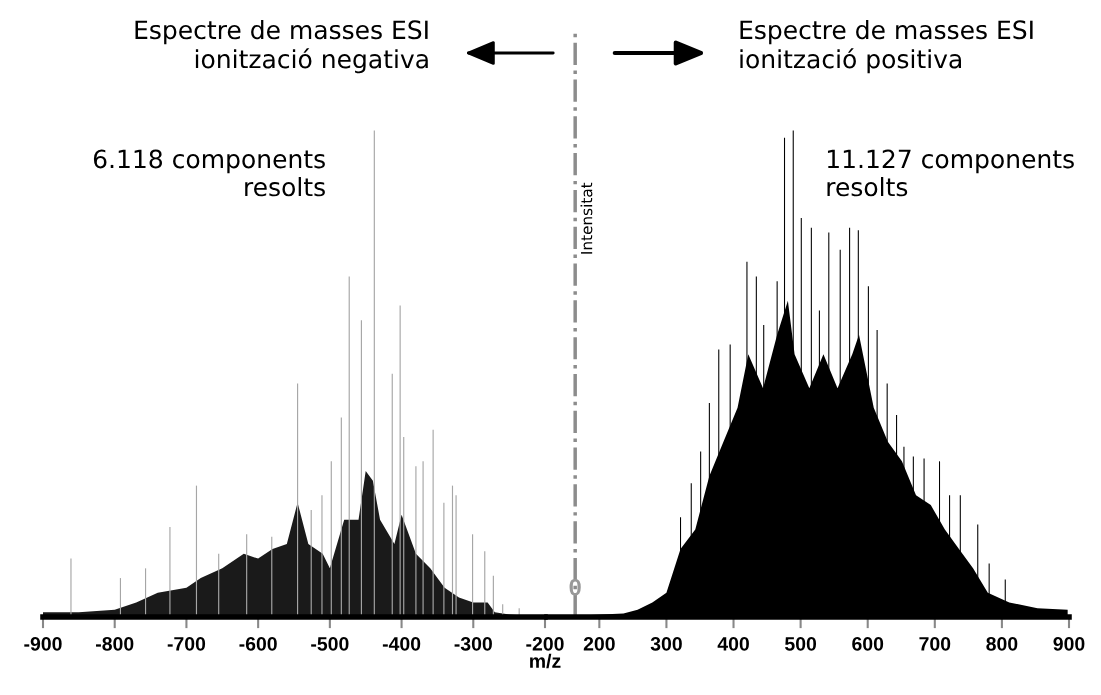 The height and width of the screenshot is (695, 1101). I want to click on annotation: 6.118 components resolts, so click(209, 173).